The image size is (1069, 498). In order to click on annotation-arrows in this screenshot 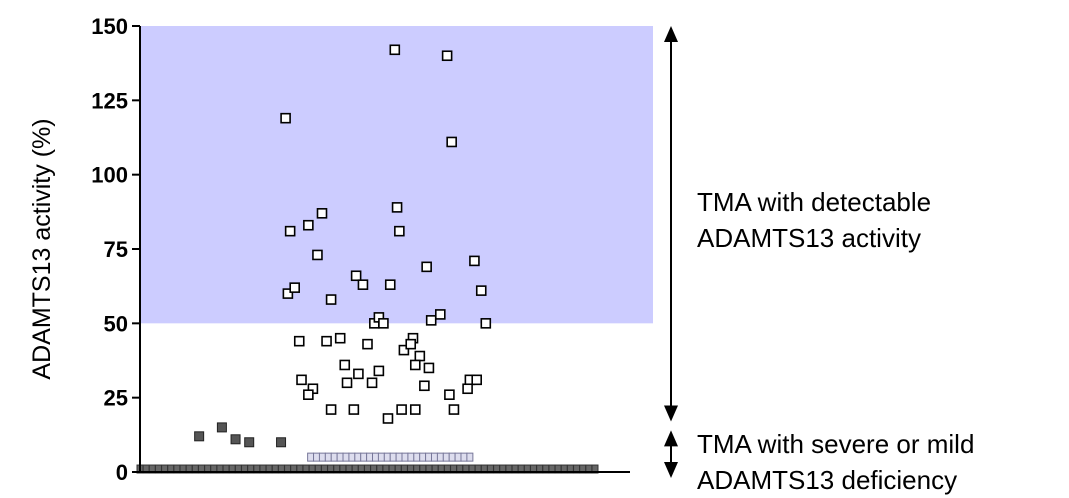, I will do `click(671, 252)`.